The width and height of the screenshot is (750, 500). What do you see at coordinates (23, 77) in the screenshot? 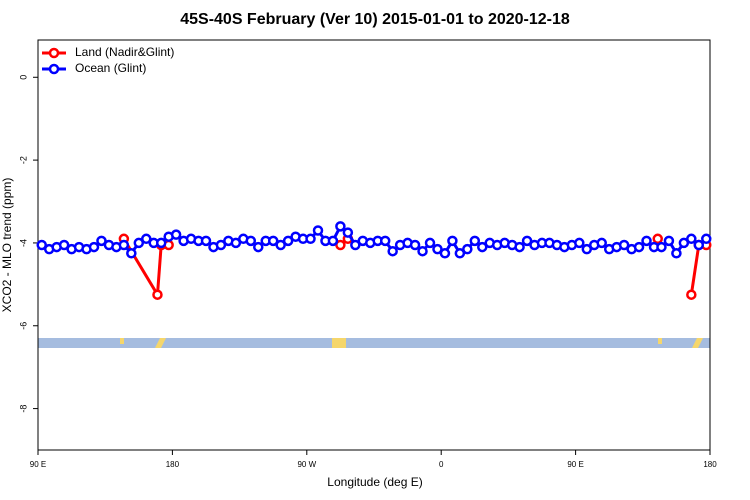
I see `y-tick-label: 0` at bounding box center [23, 77].